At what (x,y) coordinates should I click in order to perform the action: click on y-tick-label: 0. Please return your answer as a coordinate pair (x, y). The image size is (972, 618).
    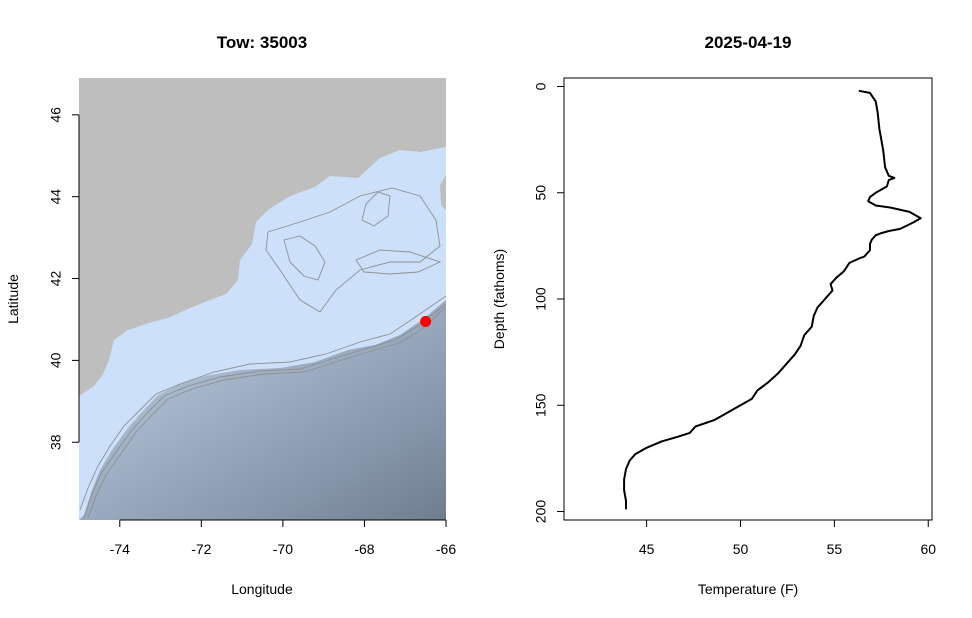
    Looking at the image, I should click on (541, 86).